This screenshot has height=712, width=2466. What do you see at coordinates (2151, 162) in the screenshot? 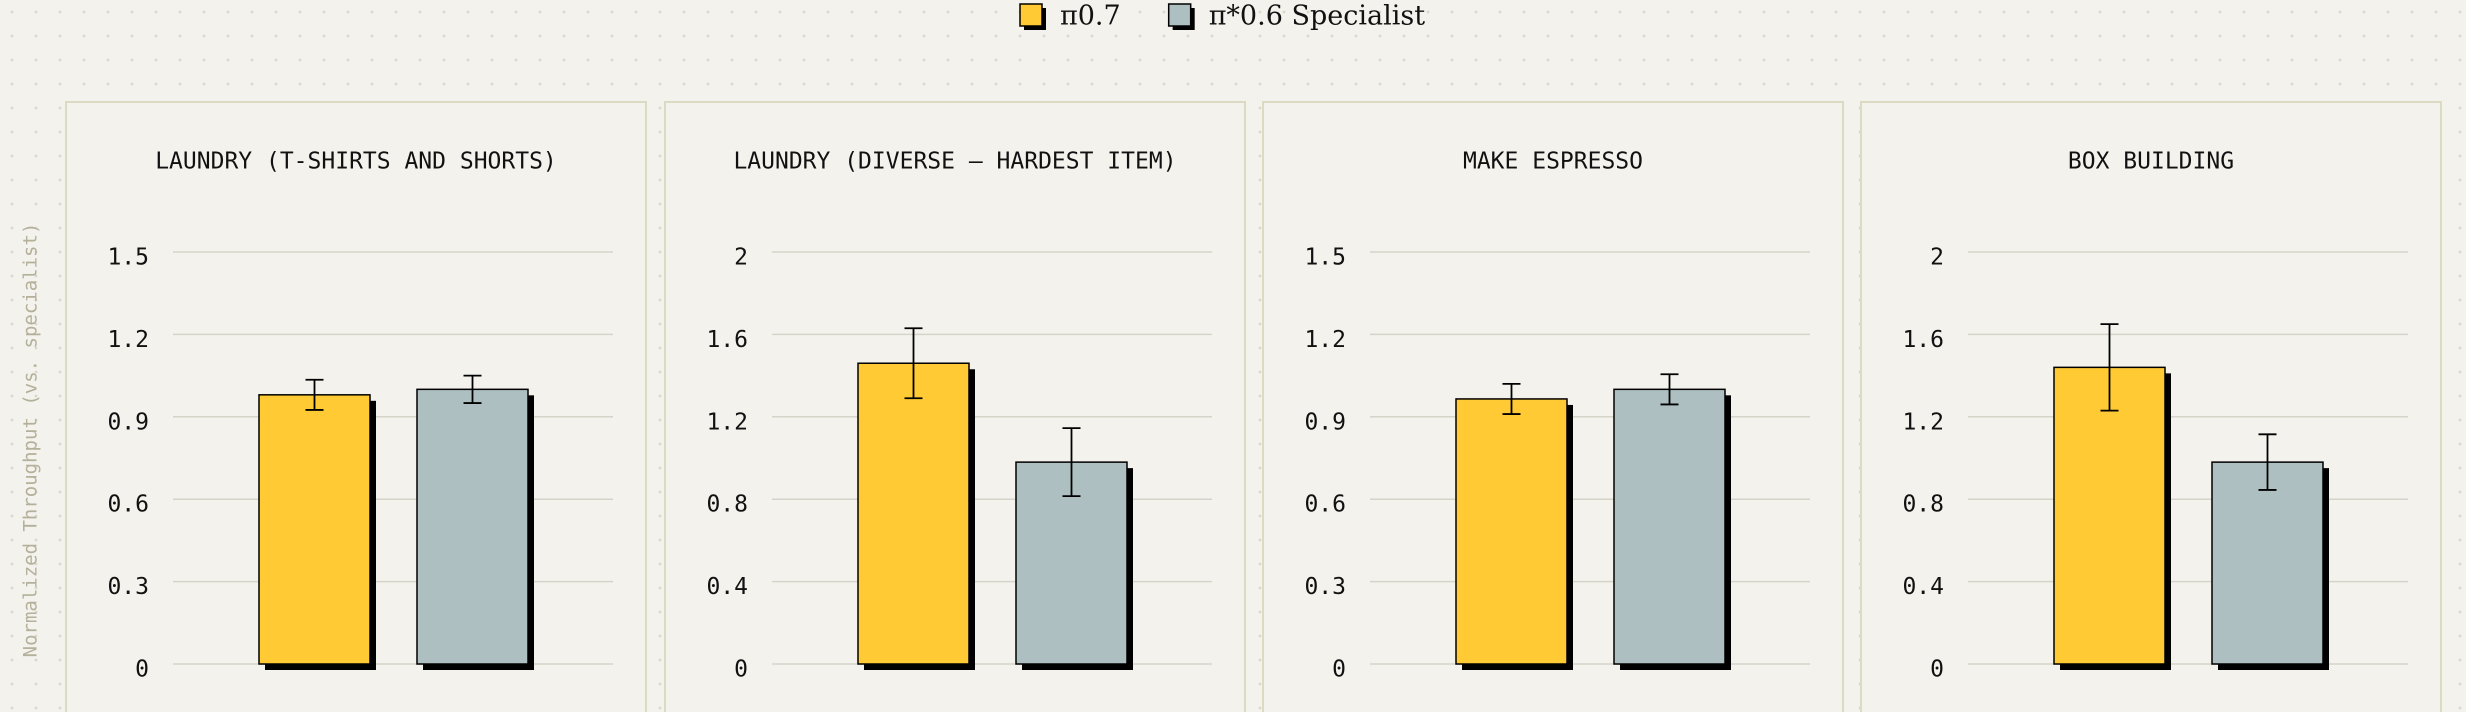
I see `panel-title: BOX BUILDING` at bounding box center [2151, 162].